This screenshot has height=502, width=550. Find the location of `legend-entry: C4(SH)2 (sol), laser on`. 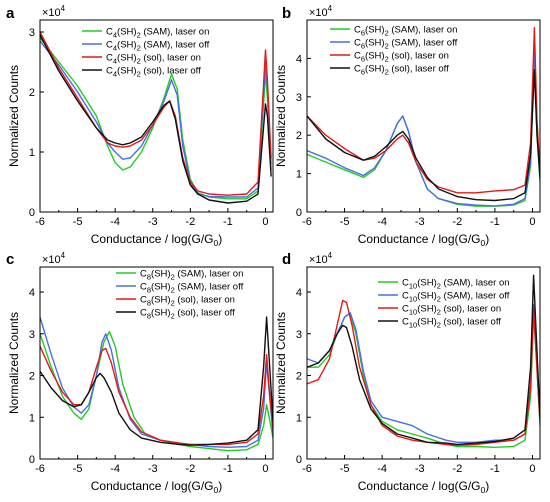

legend-entry: C4(SH)2 (sol), laser on is located at coordinates (153, 59).